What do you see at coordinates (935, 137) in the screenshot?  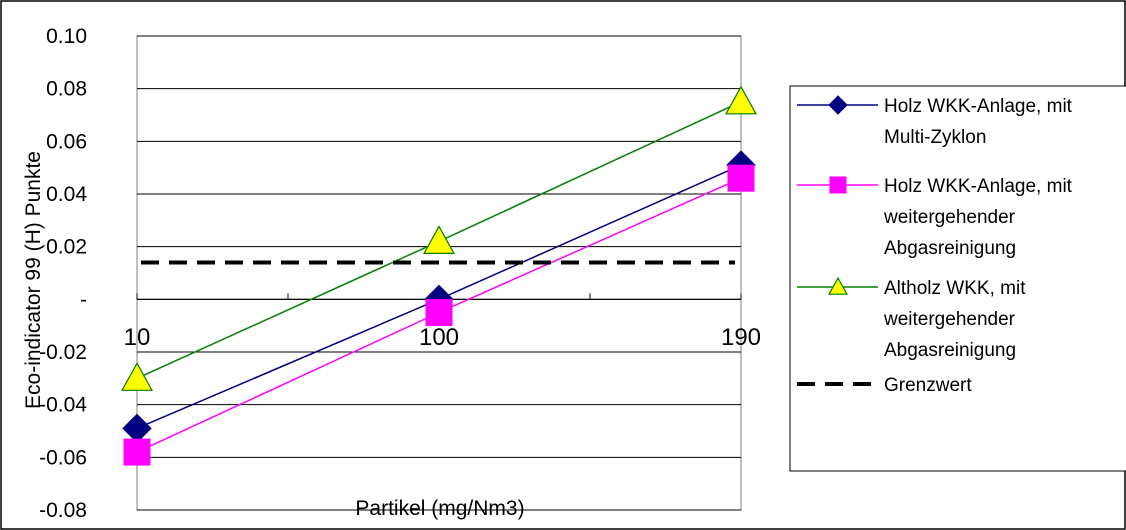 I see `legend-label: Multi-Zyklon` at bounding box center [935, 137].